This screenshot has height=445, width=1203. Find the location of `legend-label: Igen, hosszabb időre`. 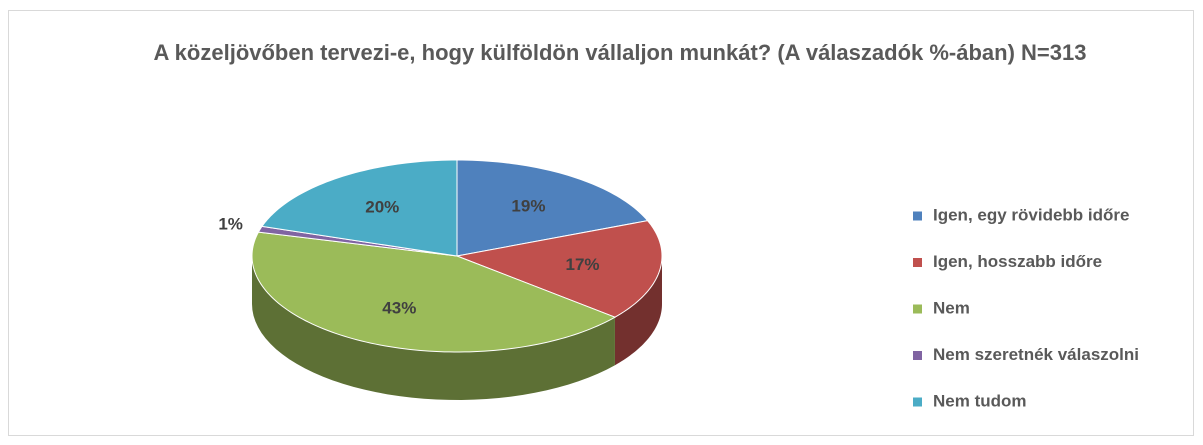

legend-label: Igen, hosszabb időre is located at coordinates (1017, 261).